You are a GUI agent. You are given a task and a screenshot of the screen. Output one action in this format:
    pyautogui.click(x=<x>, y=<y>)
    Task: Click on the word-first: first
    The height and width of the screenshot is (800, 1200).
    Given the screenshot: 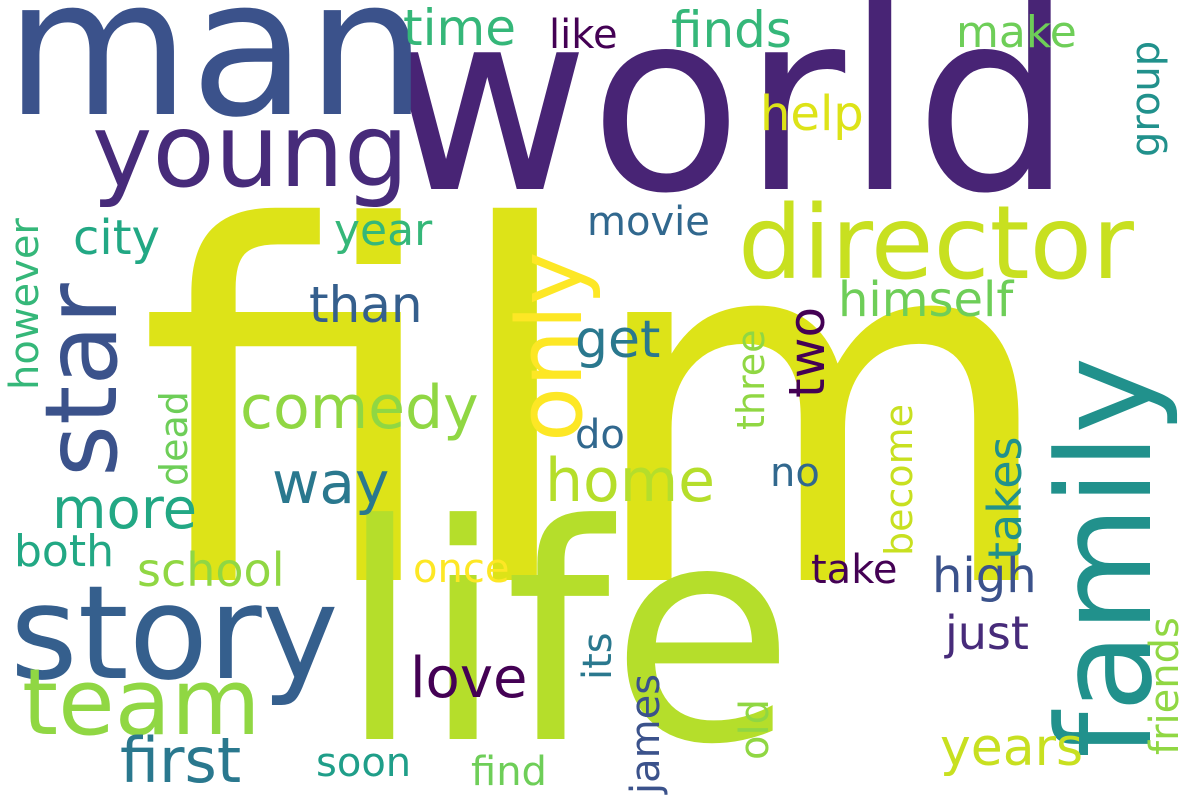 What is the action you would take?
    pyautogui.click(x=181, y=760)
    